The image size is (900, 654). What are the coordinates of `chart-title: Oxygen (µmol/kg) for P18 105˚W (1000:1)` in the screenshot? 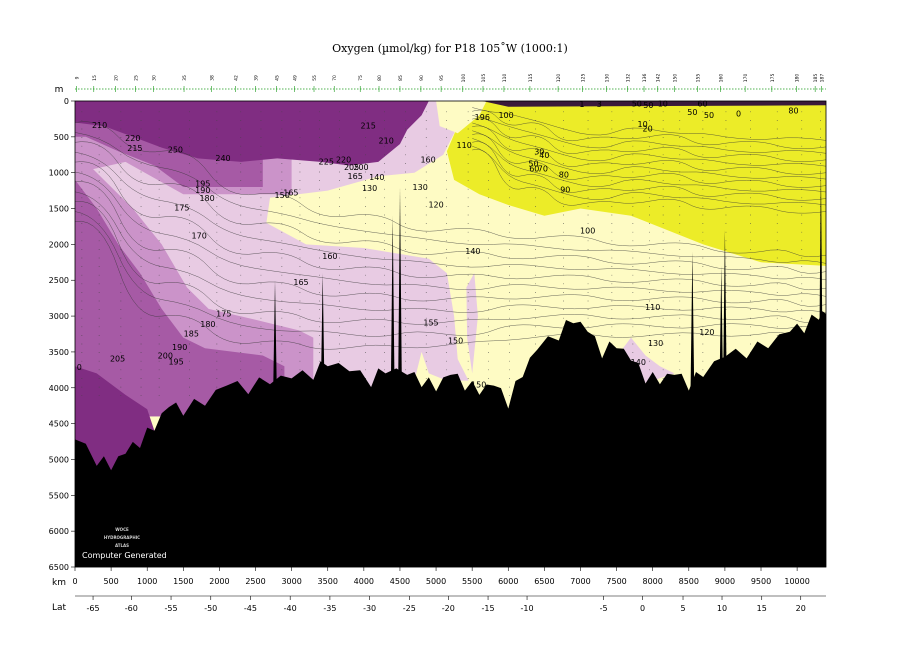 It's located at (450, 48).